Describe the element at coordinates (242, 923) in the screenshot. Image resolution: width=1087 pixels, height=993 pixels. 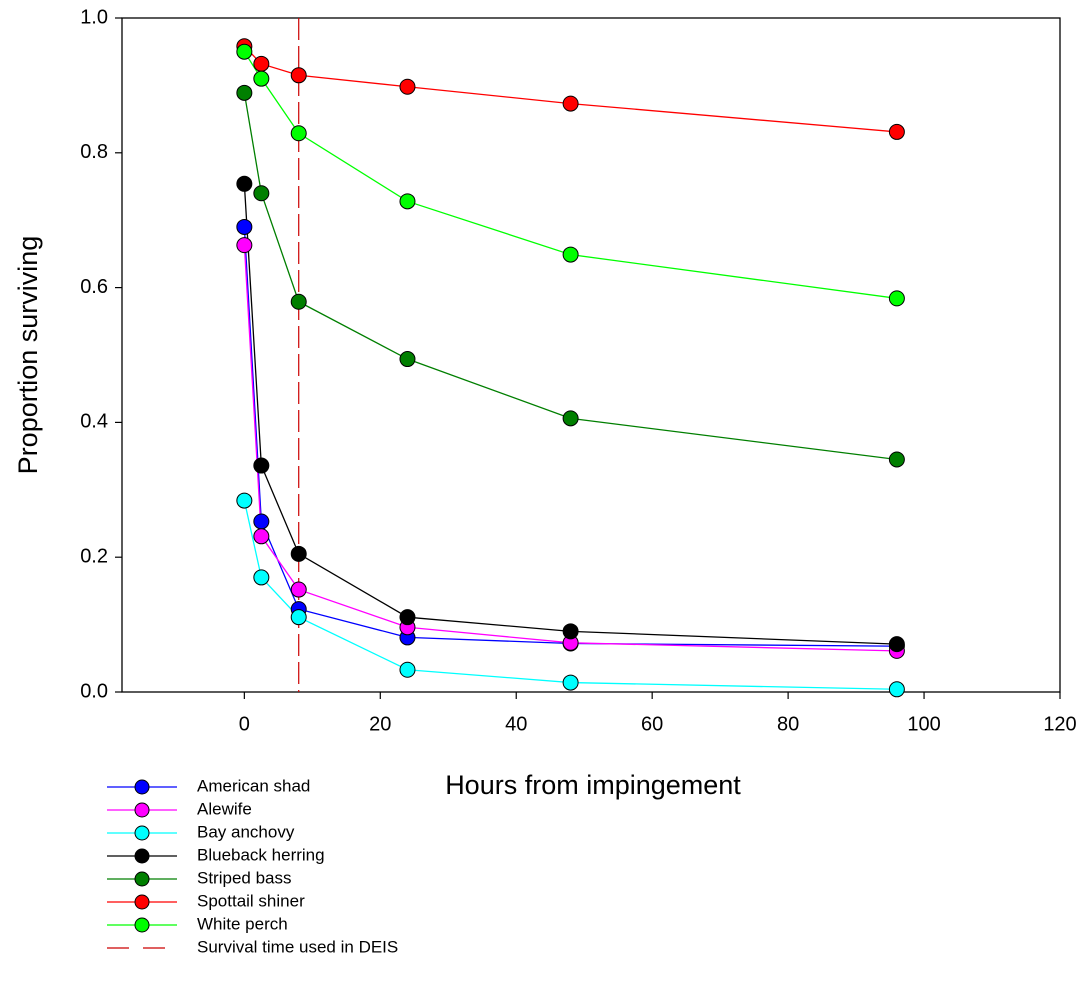
I see `legend-label: White perch` at that location.